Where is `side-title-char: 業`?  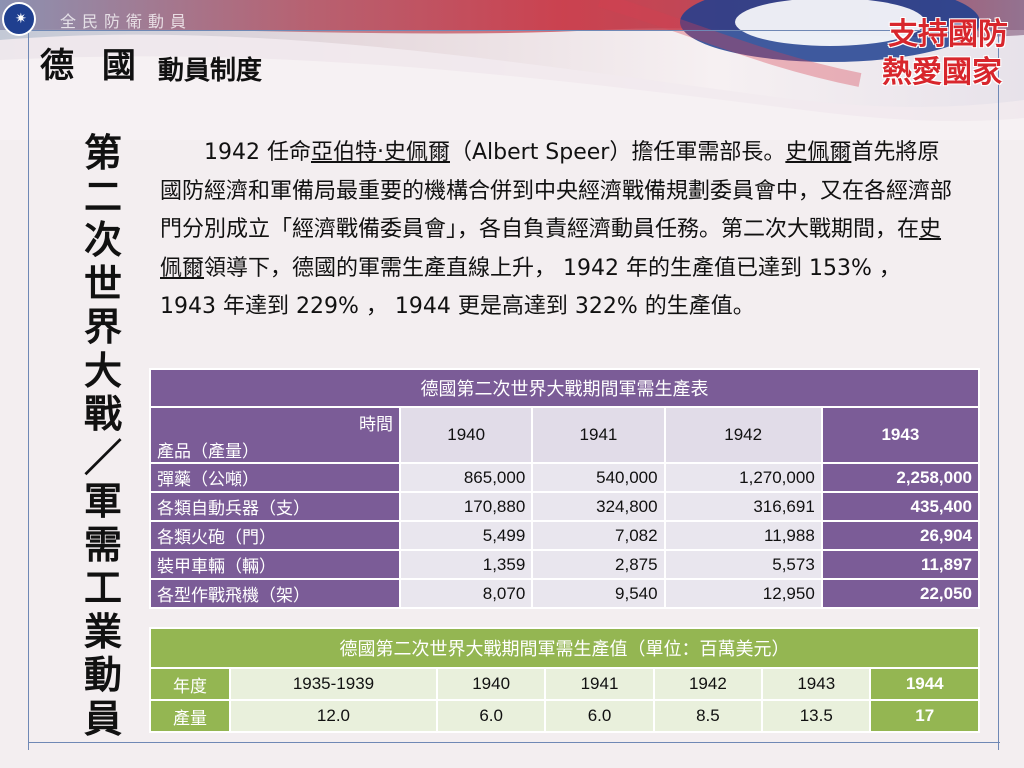 side-title-char: 業 is located at coordinates (102, 631).